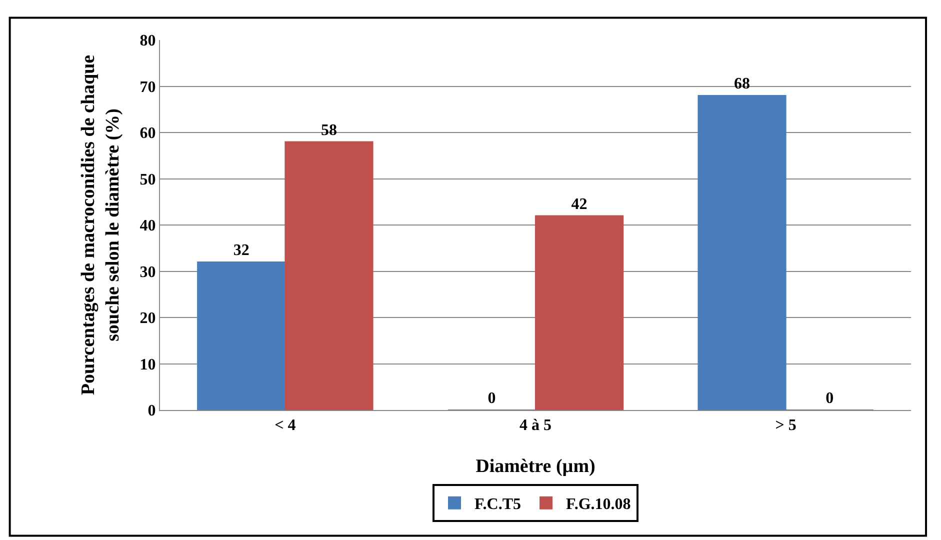 The width and height of the screenshot is (941, 540). Describe the element at coordinates (148, 226) in the screenshot. I see `y-tick-label: 40` at that location.